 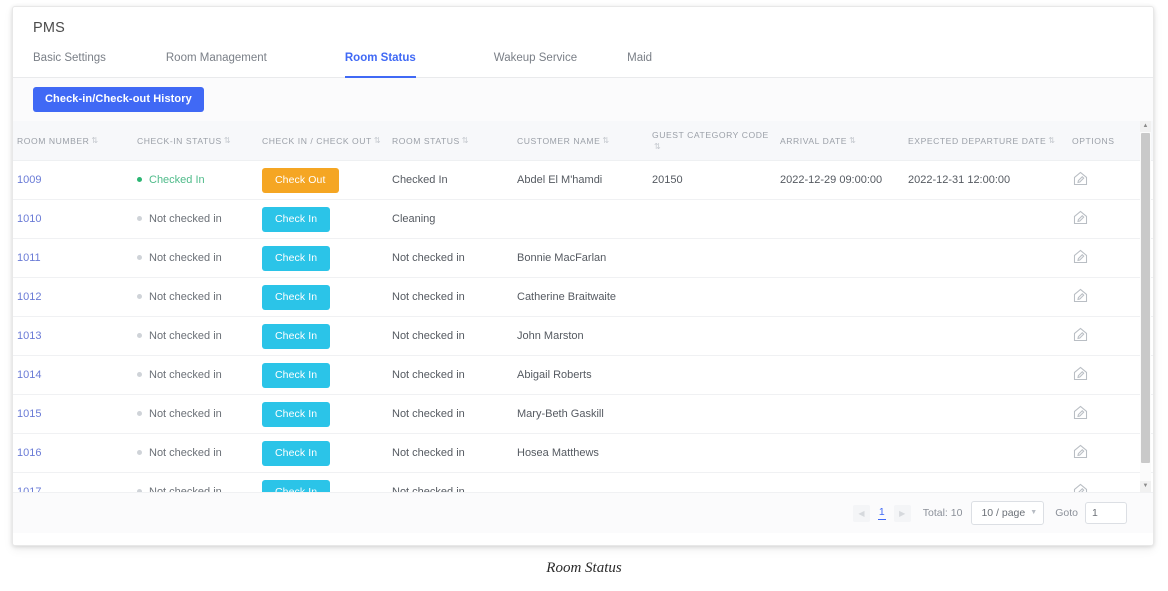 What do you see at coordinates (29, 180) in the screenshot?
I see `room-number-link: 1009` at bounding box center [29, 180].